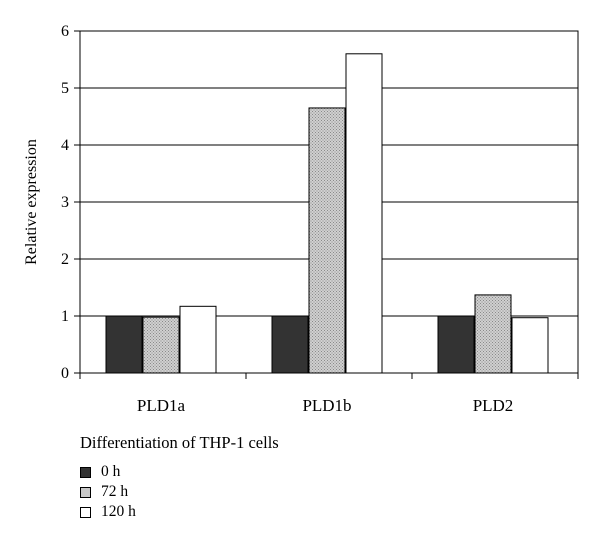 This screenshot has height=549, width=600. What do you see at coordinates (31, 202) in the screenshot?
I see `y-axis-title: Relative expression` at bounding box center [31, 202].